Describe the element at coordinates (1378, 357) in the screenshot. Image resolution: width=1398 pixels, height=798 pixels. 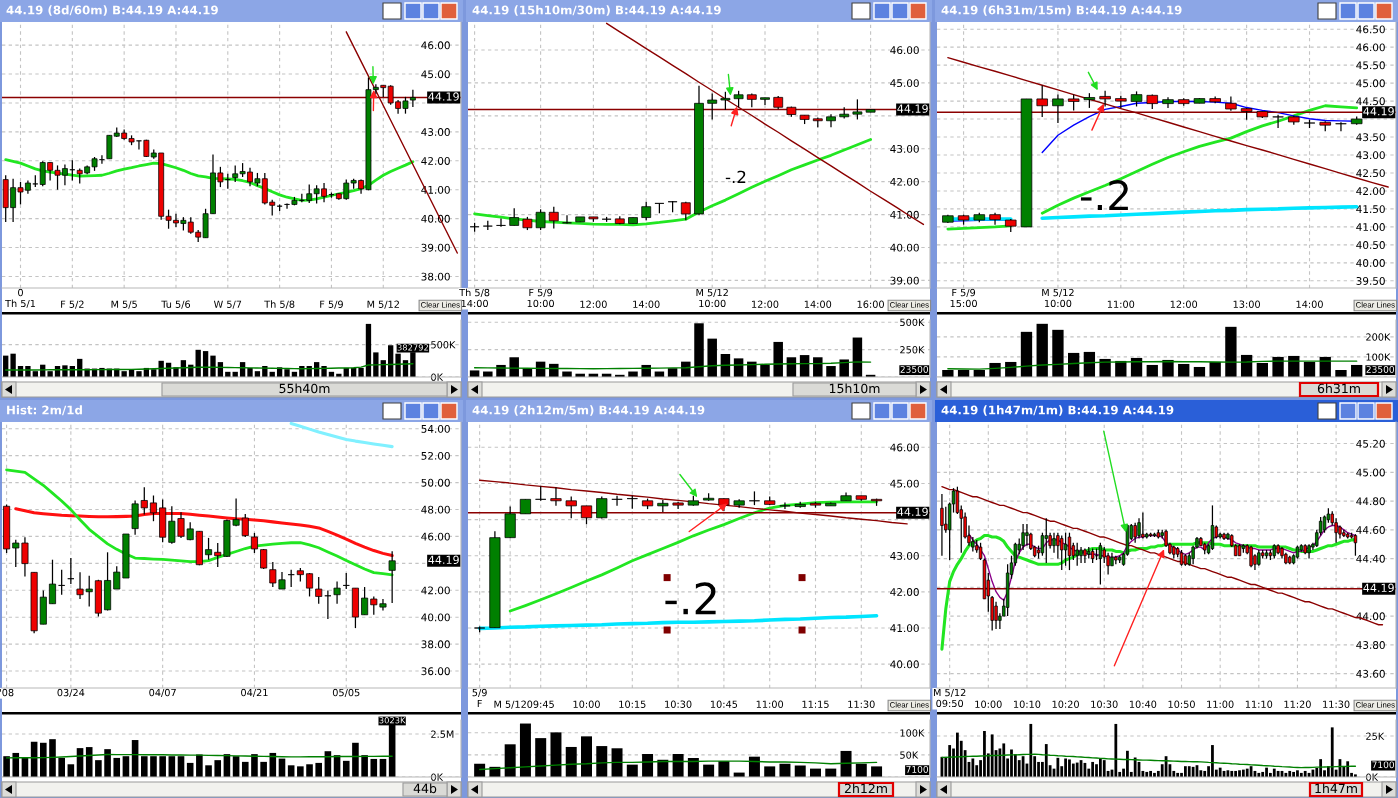
I see `y-tick-label: 100K` at that location.